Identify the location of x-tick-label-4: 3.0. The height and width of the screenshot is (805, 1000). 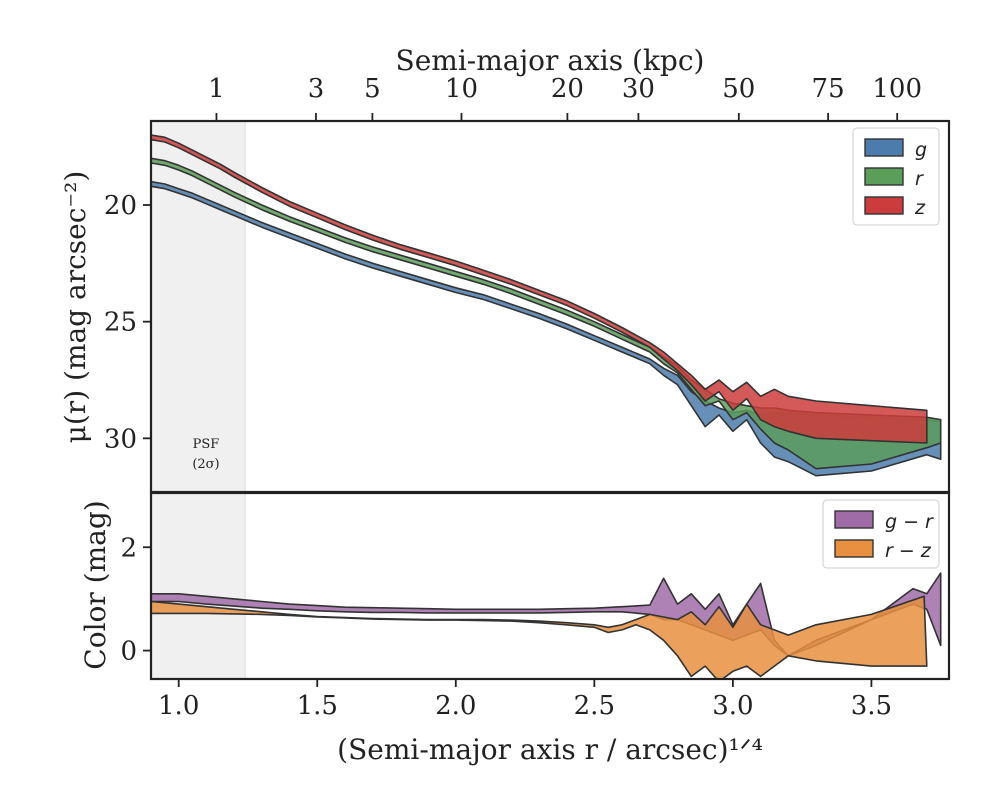
(732, 706).